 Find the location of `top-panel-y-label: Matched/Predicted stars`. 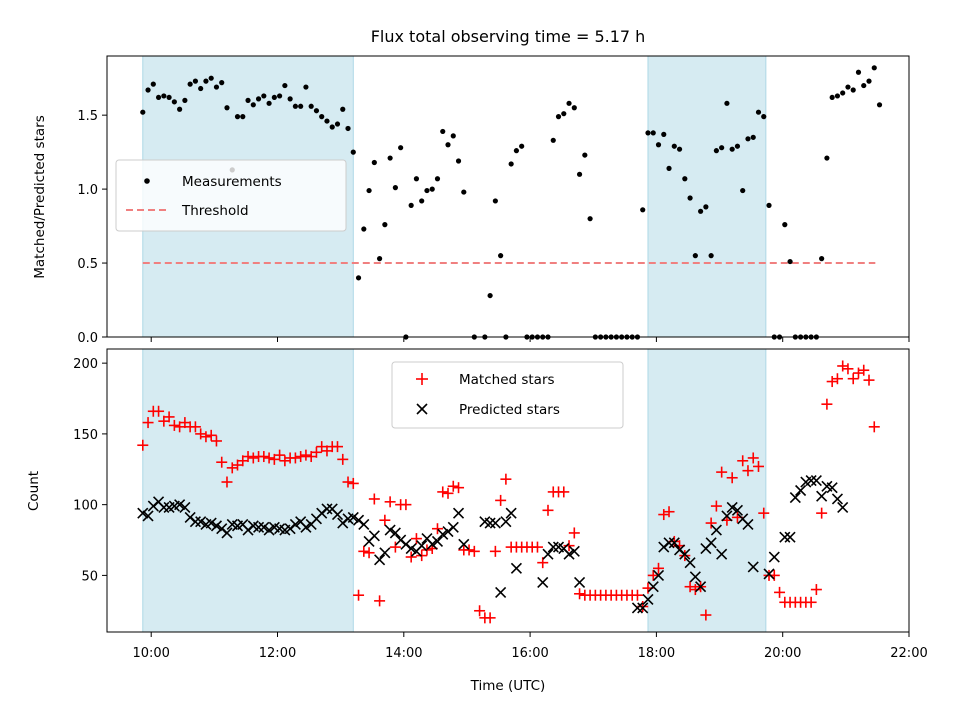

top-panel-y-label: Matched/Predicted stars is located at coordinates (40, 196).